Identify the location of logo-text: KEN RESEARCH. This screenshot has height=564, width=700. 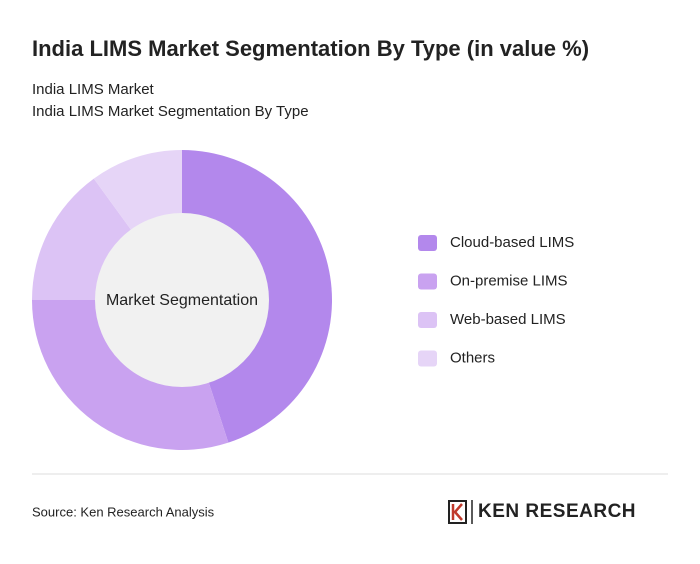
(557, 511).